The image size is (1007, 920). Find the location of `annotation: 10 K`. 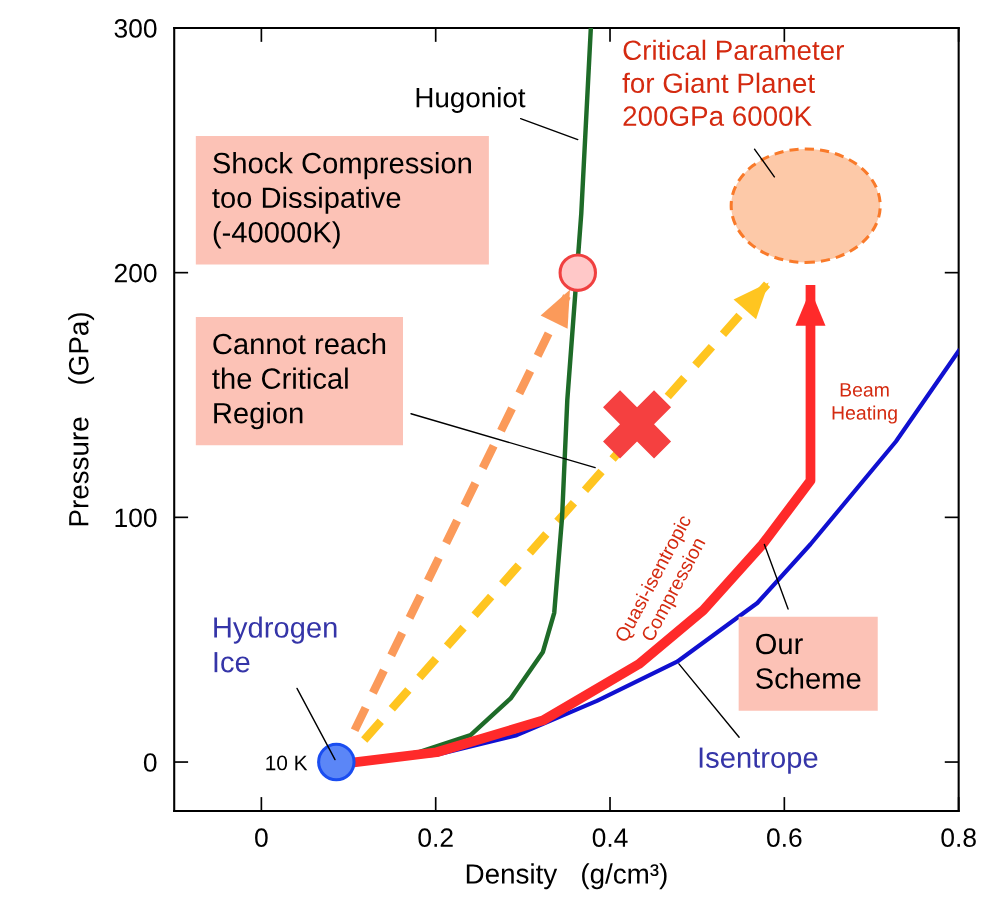

annotation: 10 K is located at coordinates (287, 763).